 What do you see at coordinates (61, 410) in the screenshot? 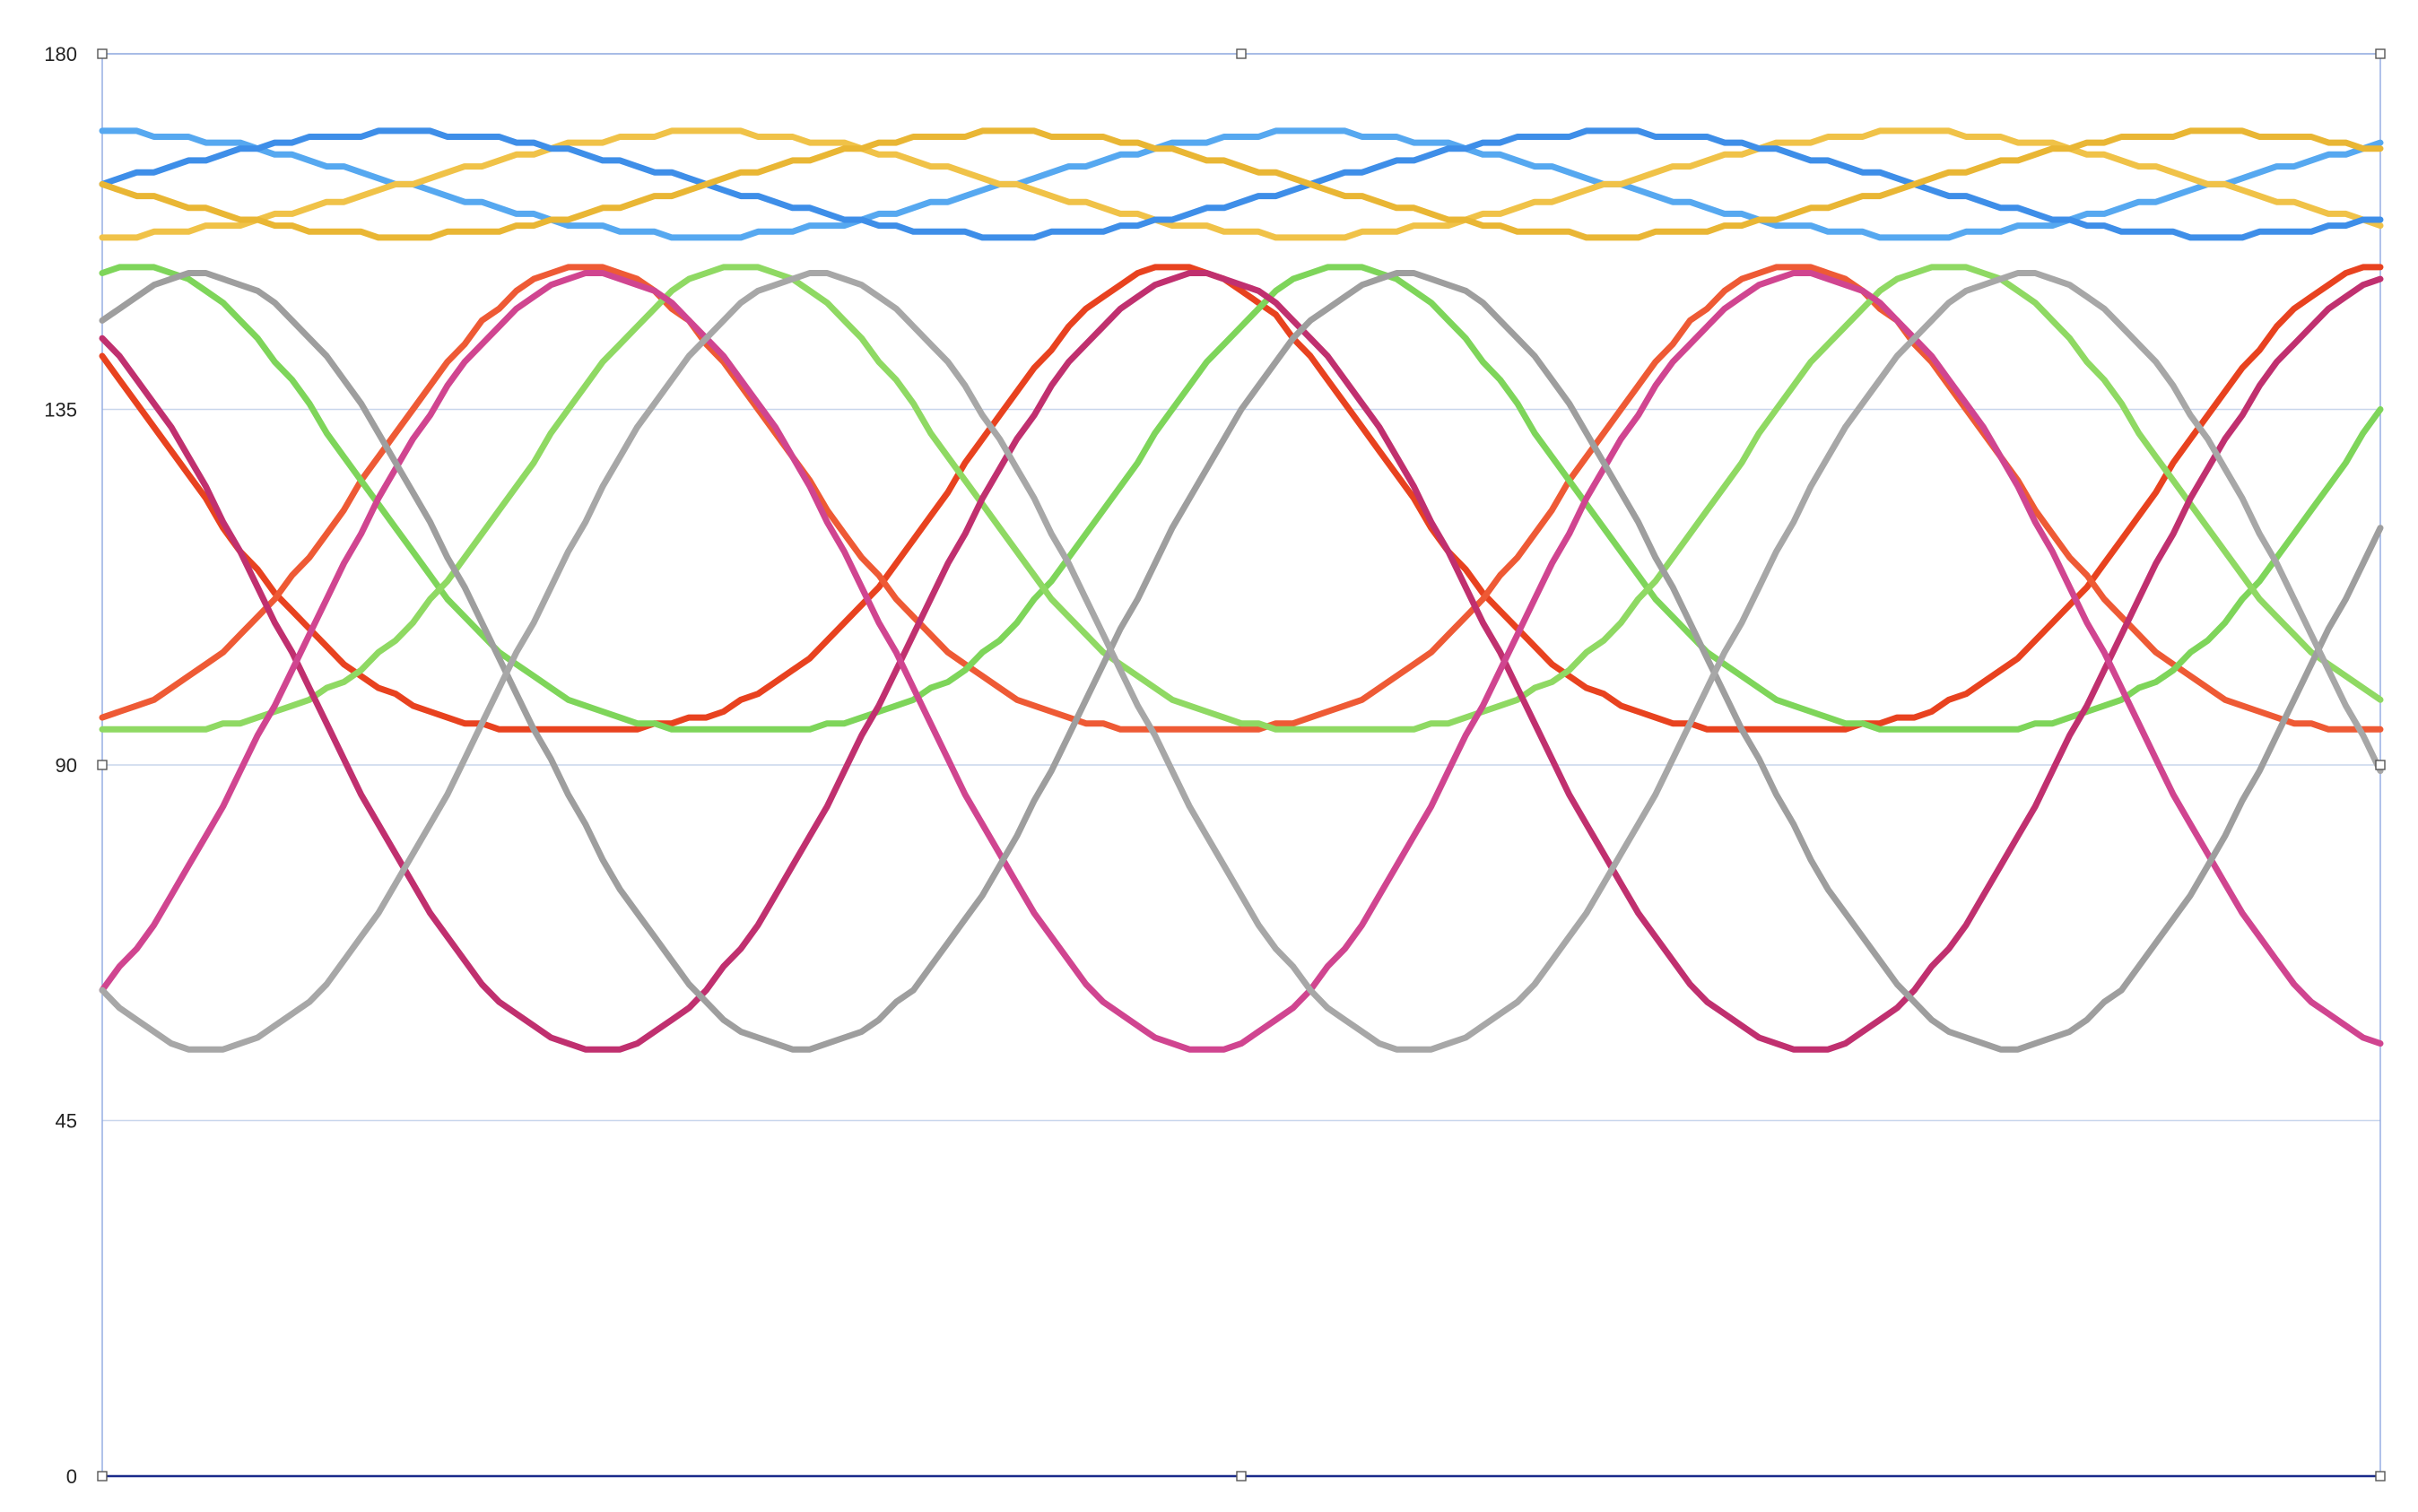
I see `y-tick-label-135: 135` at bounding box center [61, 410].